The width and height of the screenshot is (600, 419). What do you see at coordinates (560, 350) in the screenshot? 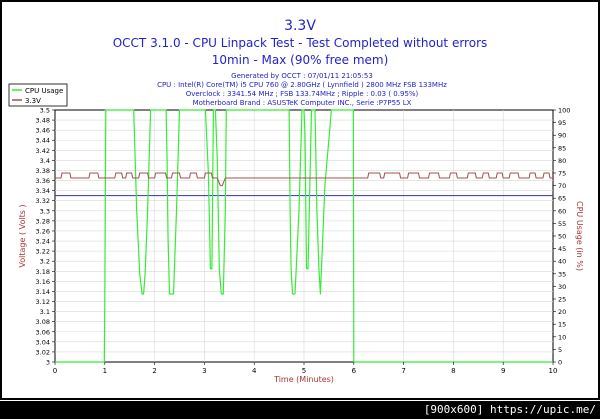
I see `y-tick-right-label: 5` at bounding box center [560, 350].